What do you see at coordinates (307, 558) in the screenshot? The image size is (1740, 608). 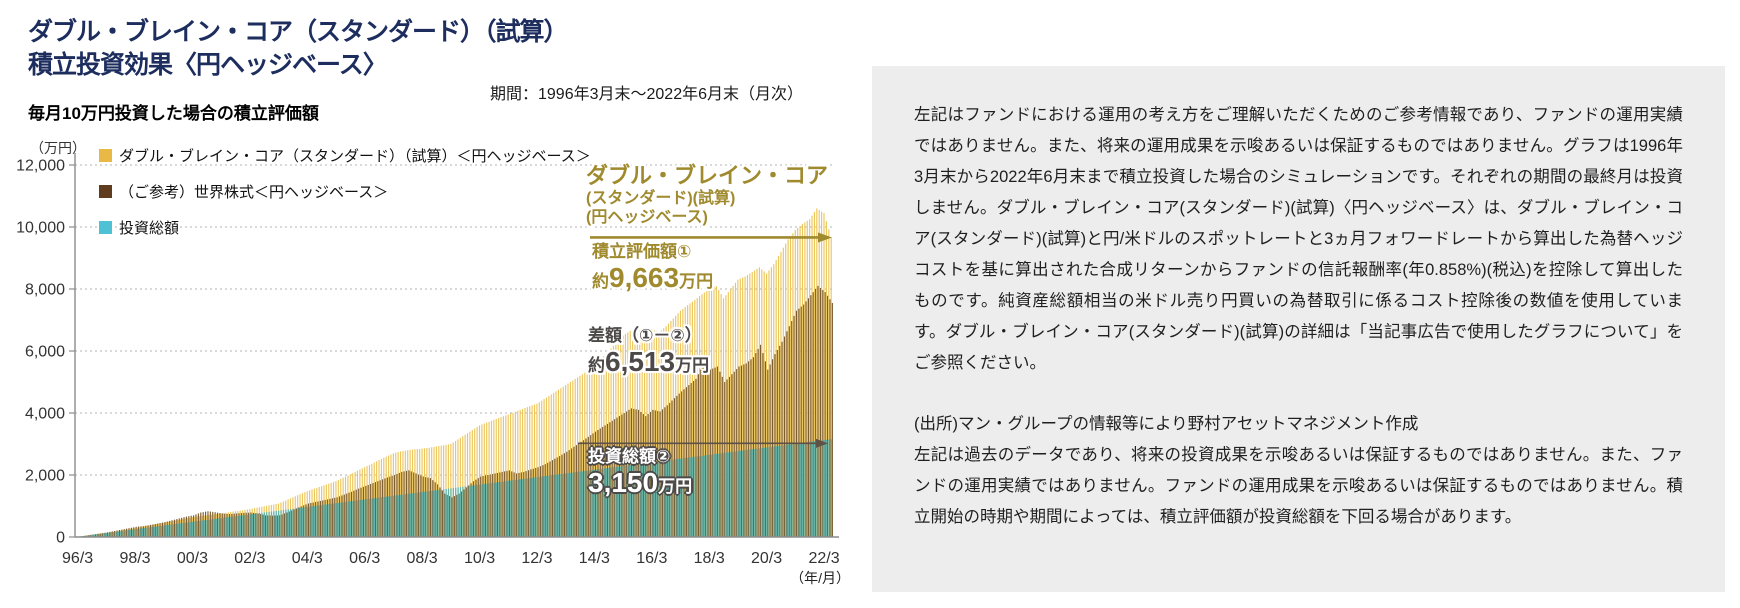 I see `x-tick-label: 04/3` at bounding box center [307, 558].